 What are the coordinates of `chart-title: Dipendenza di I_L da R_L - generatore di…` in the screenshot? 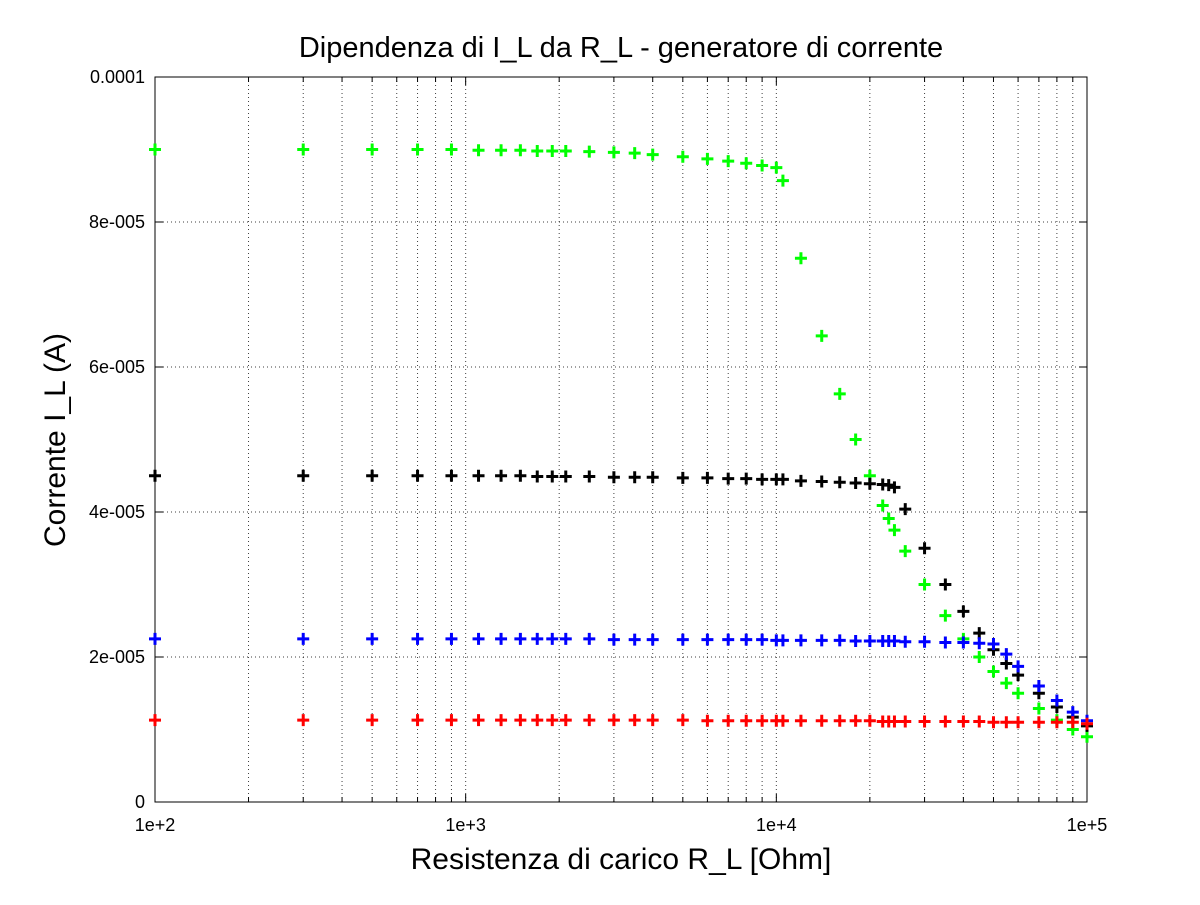 It's located at (621, 48).